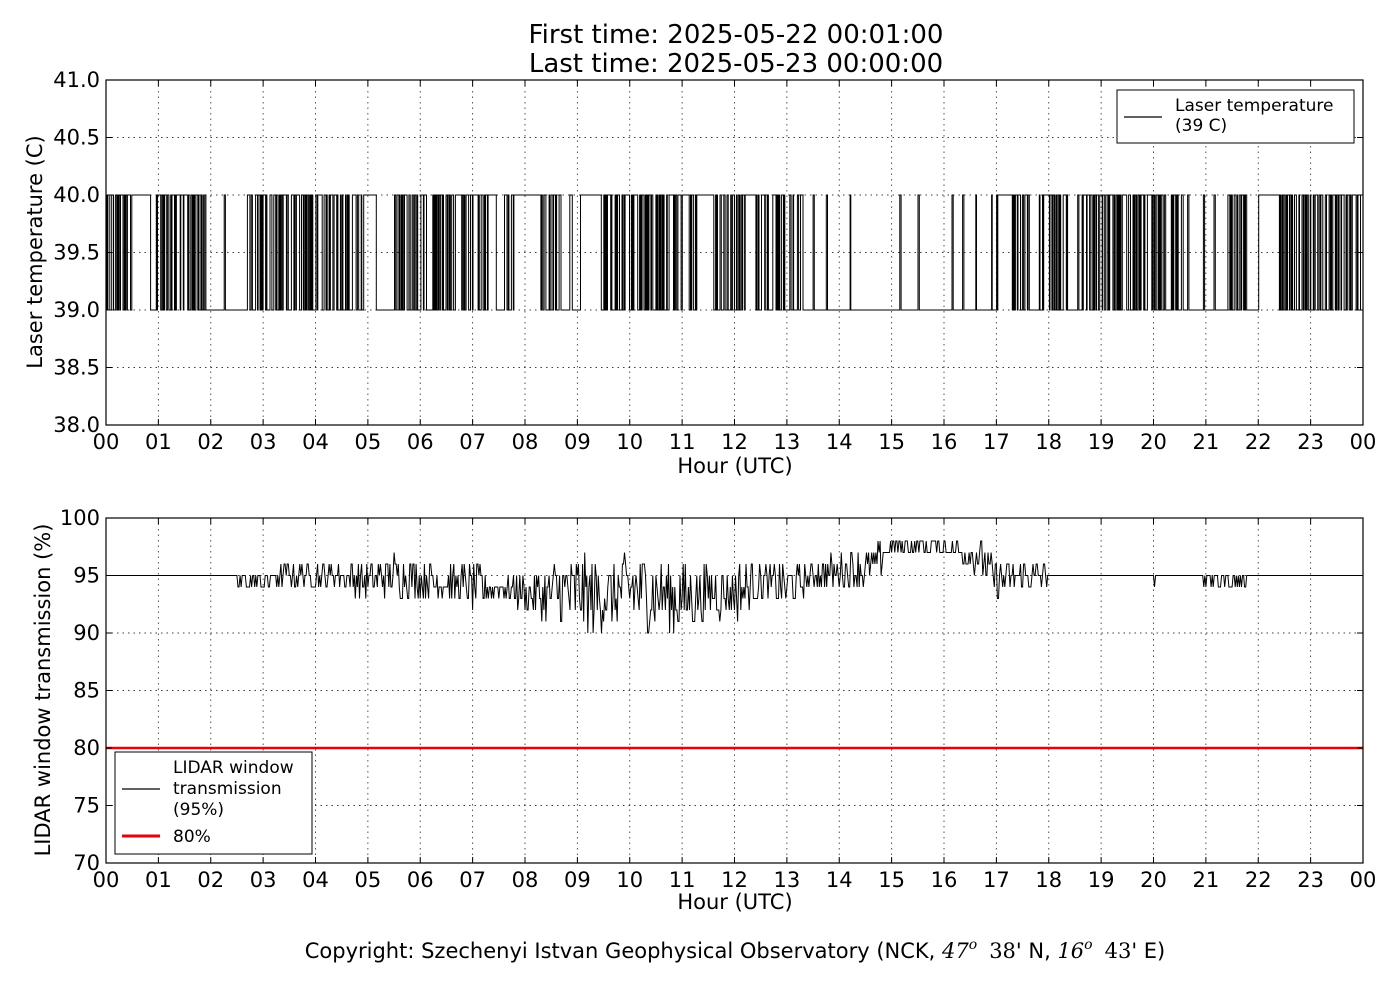  I want to click on bottom-legend-label-transmission-1: LIDAR window, so click(233, 768).